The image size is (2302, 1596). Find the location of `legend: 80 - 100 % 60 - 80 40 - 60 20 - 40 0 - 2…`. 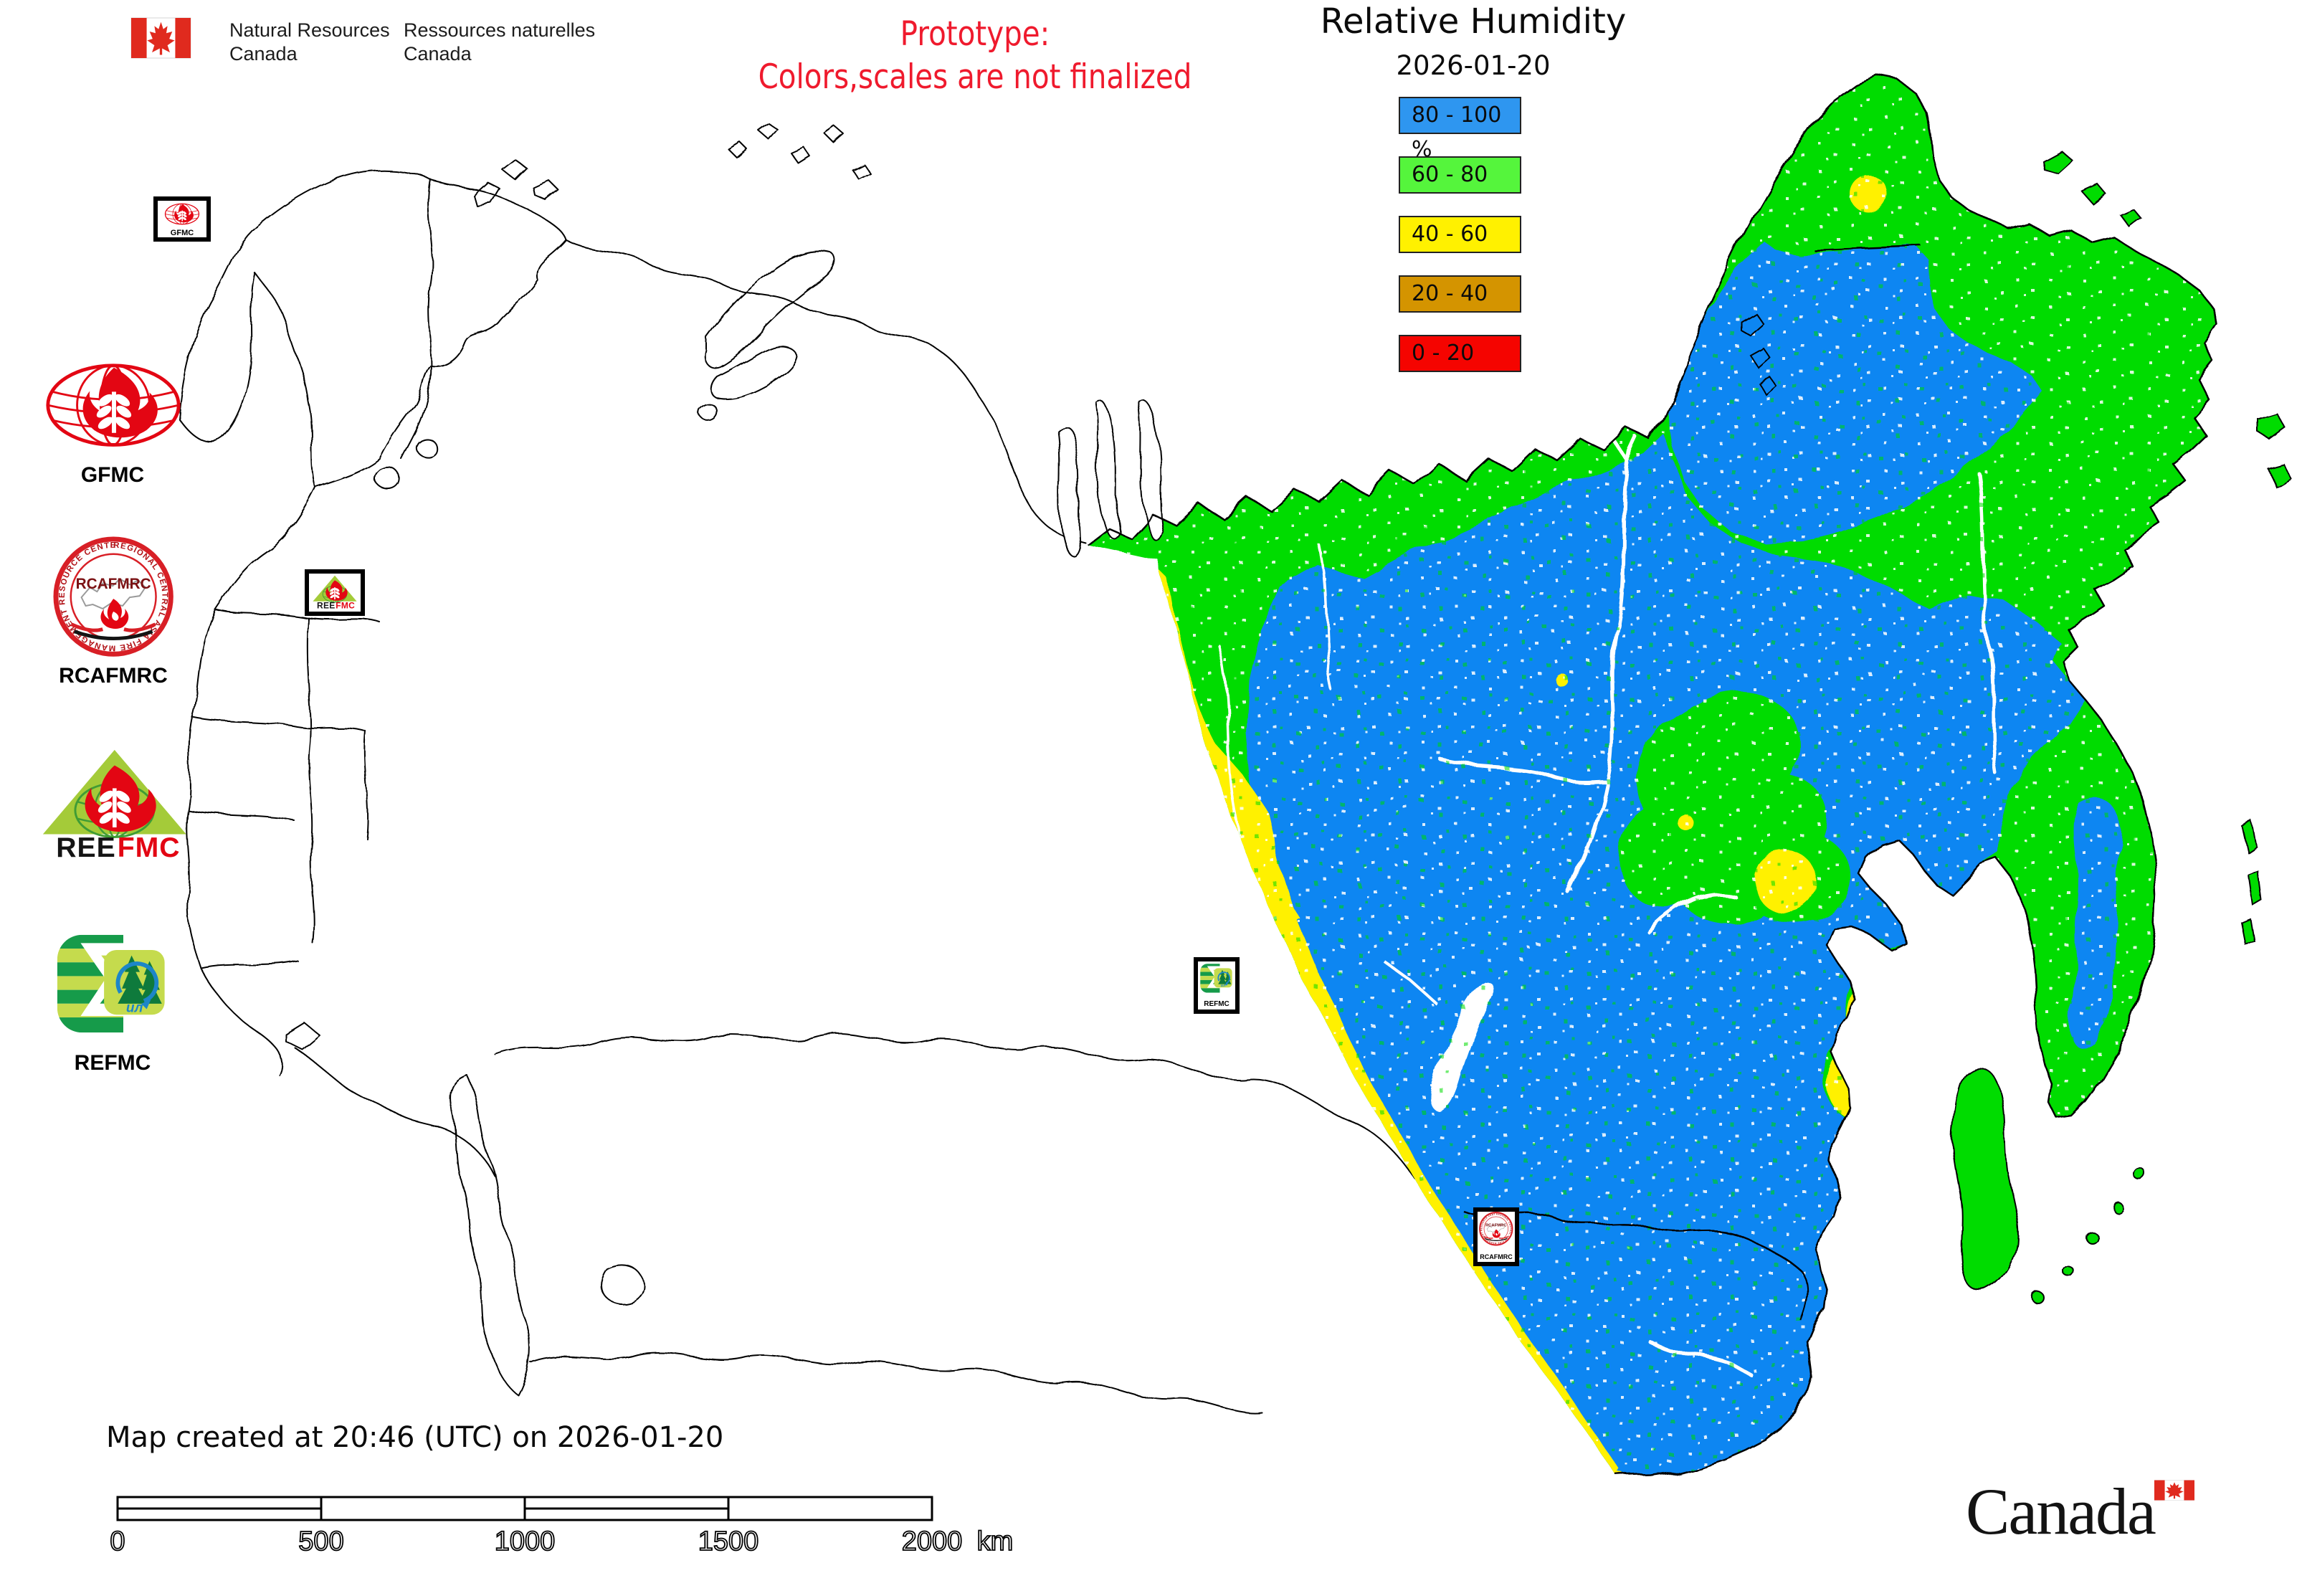

legend: 80 - 100 % 60 - 80 40 - 60 20 - 40 0 - 2… is located at coordinates (1462, 245).